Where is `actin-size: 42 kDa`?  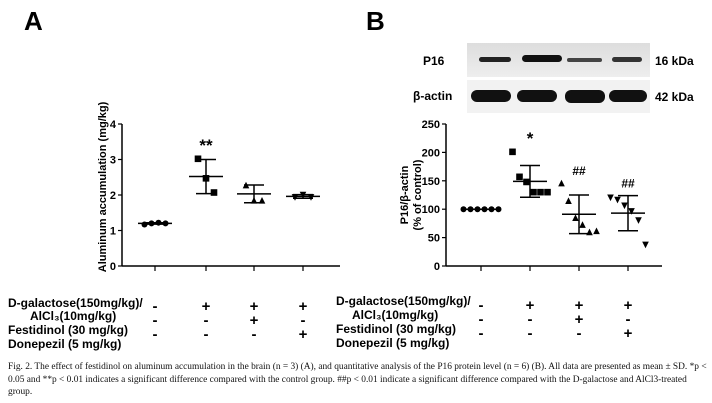 actin-size: 42 kDa is located at coordinates (674, 97).